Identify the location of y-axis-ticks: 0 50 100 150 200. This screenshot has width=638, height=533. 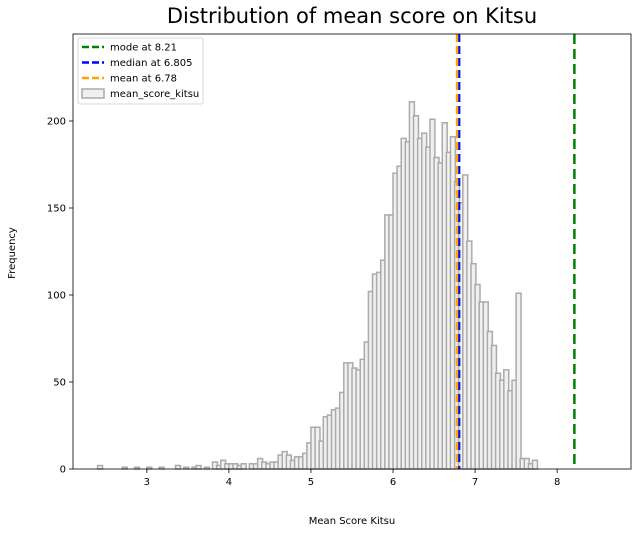
(60, 296).